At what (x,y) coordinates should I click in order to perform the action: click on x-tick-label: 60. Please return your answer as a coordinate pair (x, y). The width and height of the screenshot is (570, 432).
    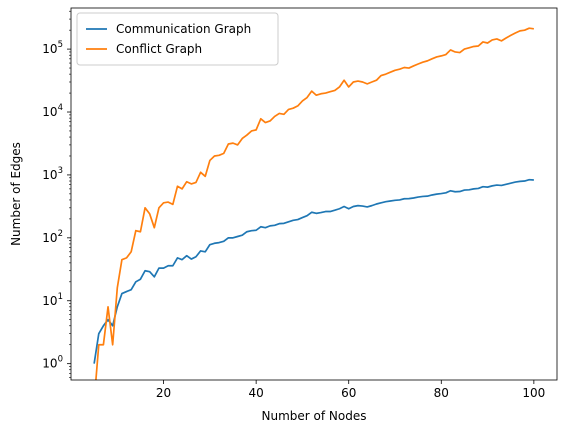
    Looking at the image, I should click on (348, 393).